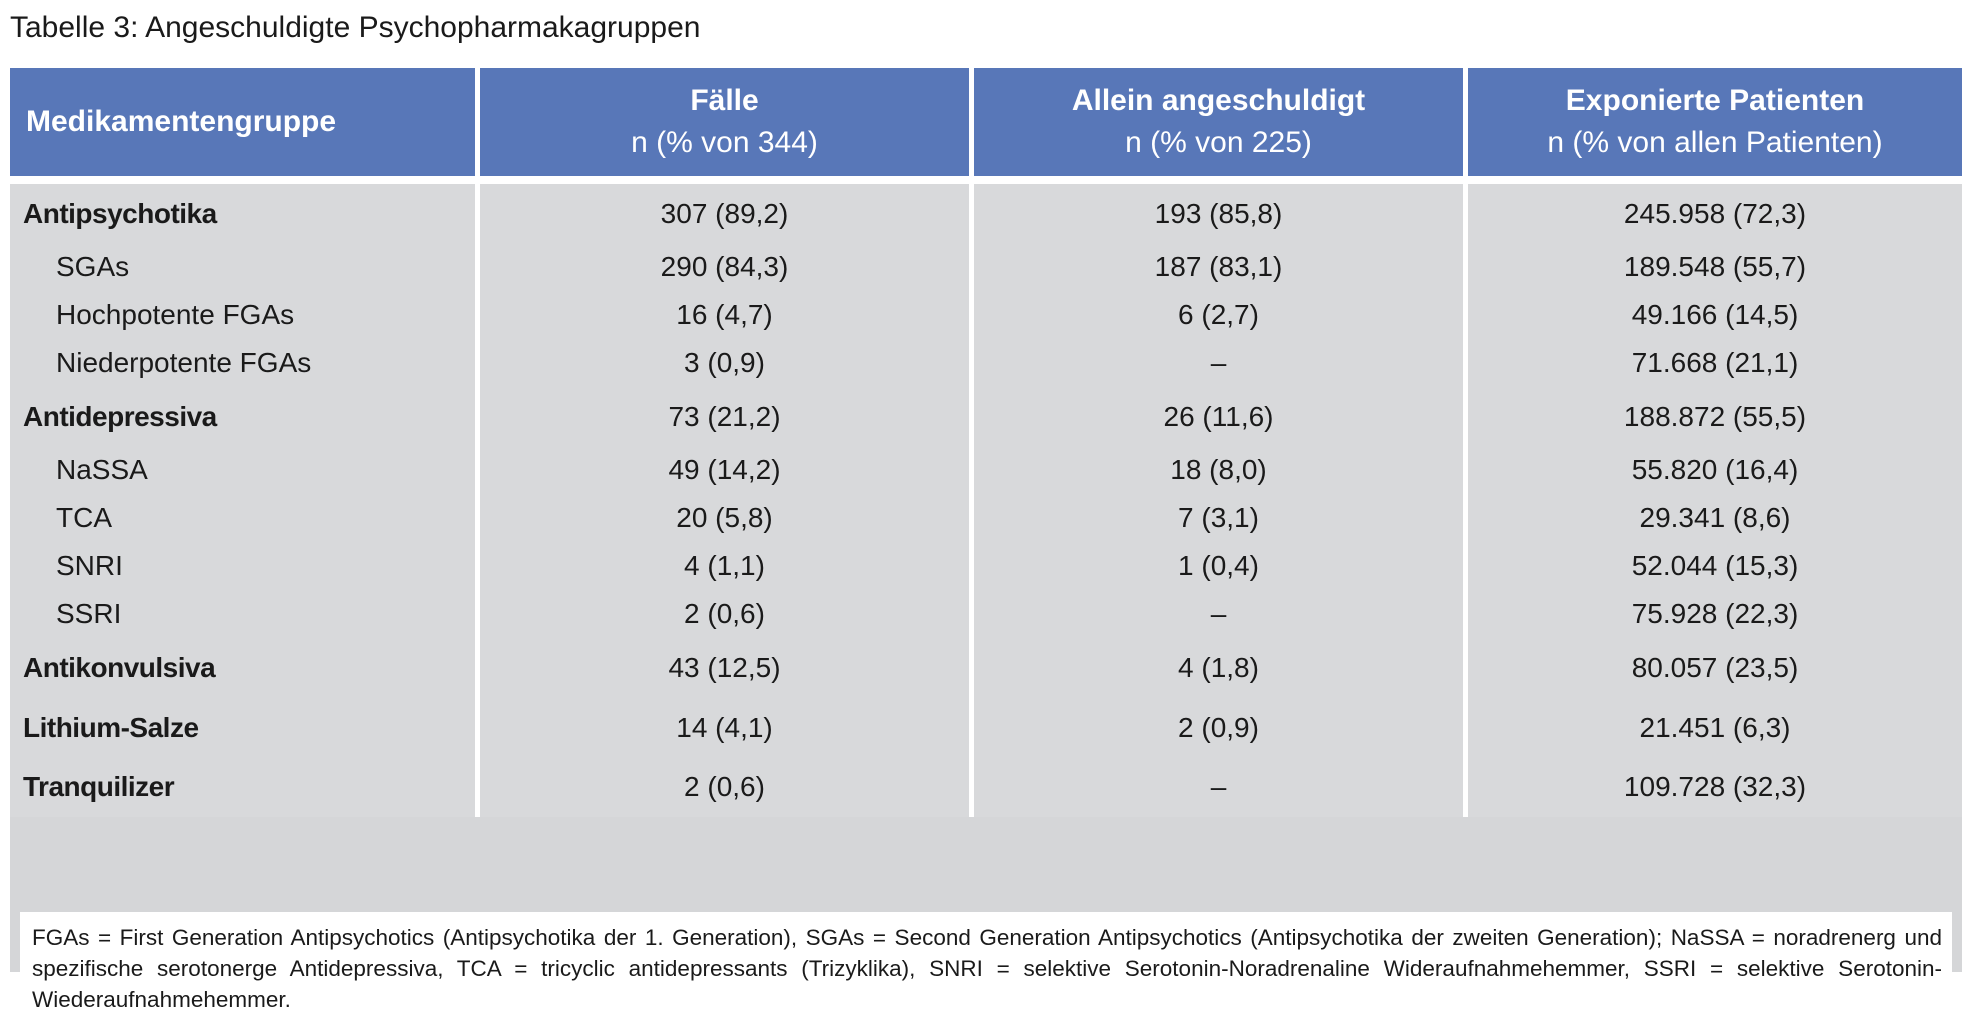 This screenshot has width=1972, height=1028. I want to click on row-name: Hochpotente FGAs, so click(245, 315).